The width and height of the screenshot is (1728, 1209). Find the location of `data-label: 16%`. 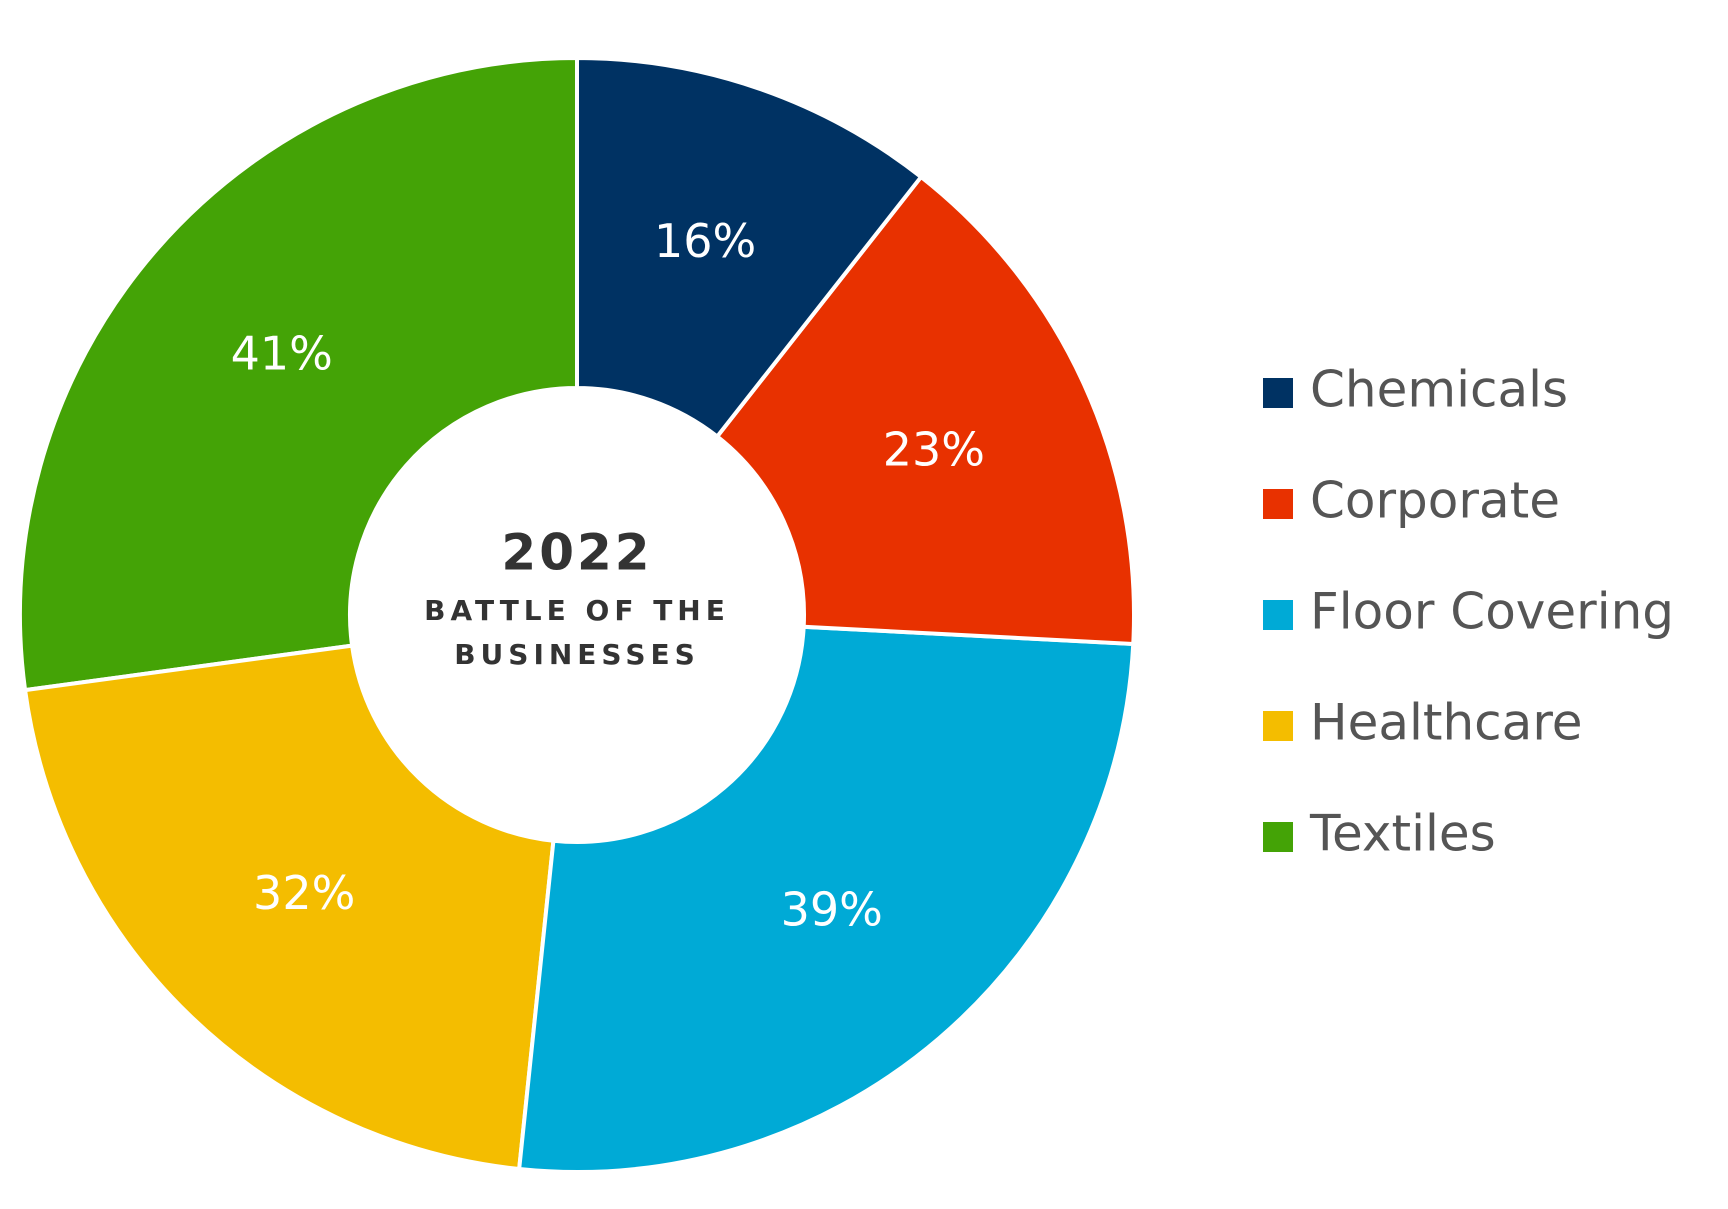

data-label: 16% is located at coordinates (705, 241).